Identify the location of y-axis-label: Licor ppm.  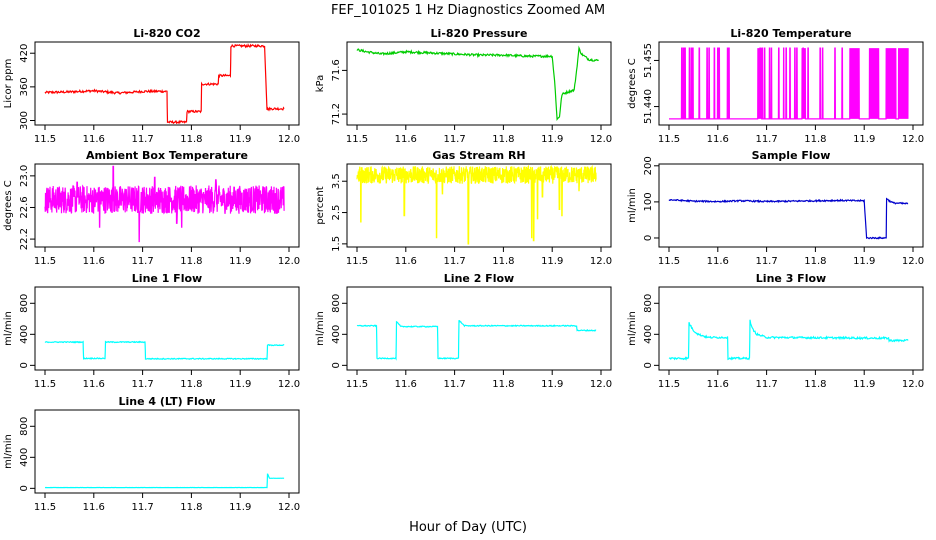
(8, 84).